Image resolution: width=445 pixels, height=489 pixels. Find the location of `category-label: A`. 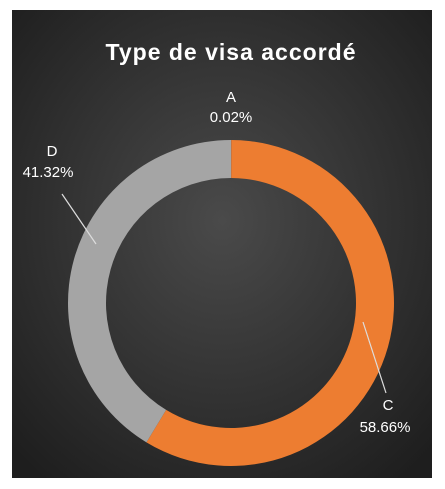

category-label: A is located at coordinates (231, 97).